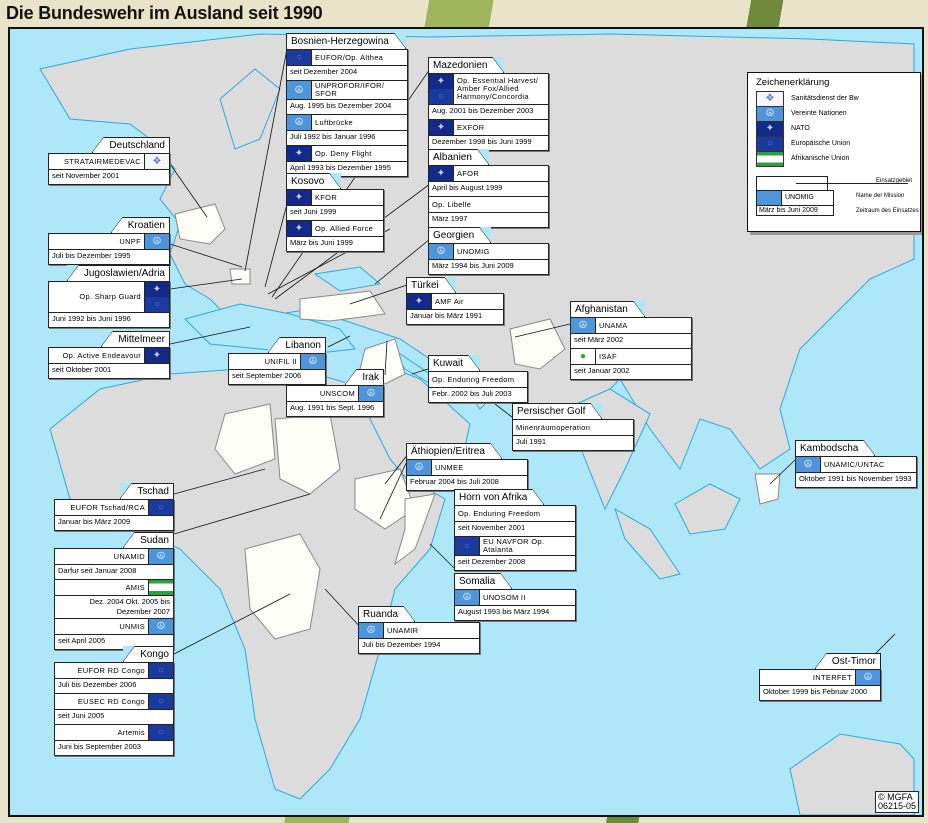 The height and width of the screenshot is (823, 928). Describe the element at coordinates (887, 211) in the screenshot. I see `legend-label-period: Zeitraum des Einsatzes` at that location.